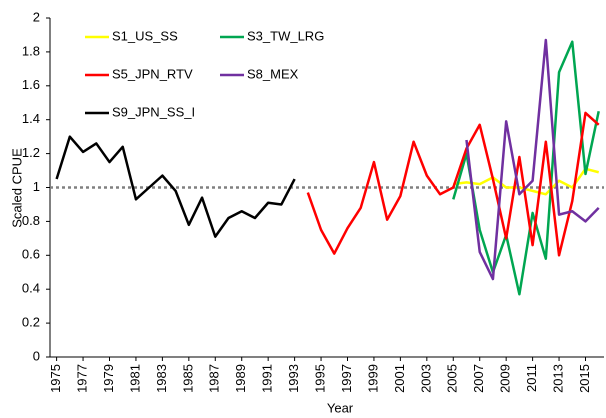 This screenshot has height=418, width=606. What do you see at coordinates (36, 16) in the screenshot?
I see `y-tick-label: 2` at bounding box center [36, 16].